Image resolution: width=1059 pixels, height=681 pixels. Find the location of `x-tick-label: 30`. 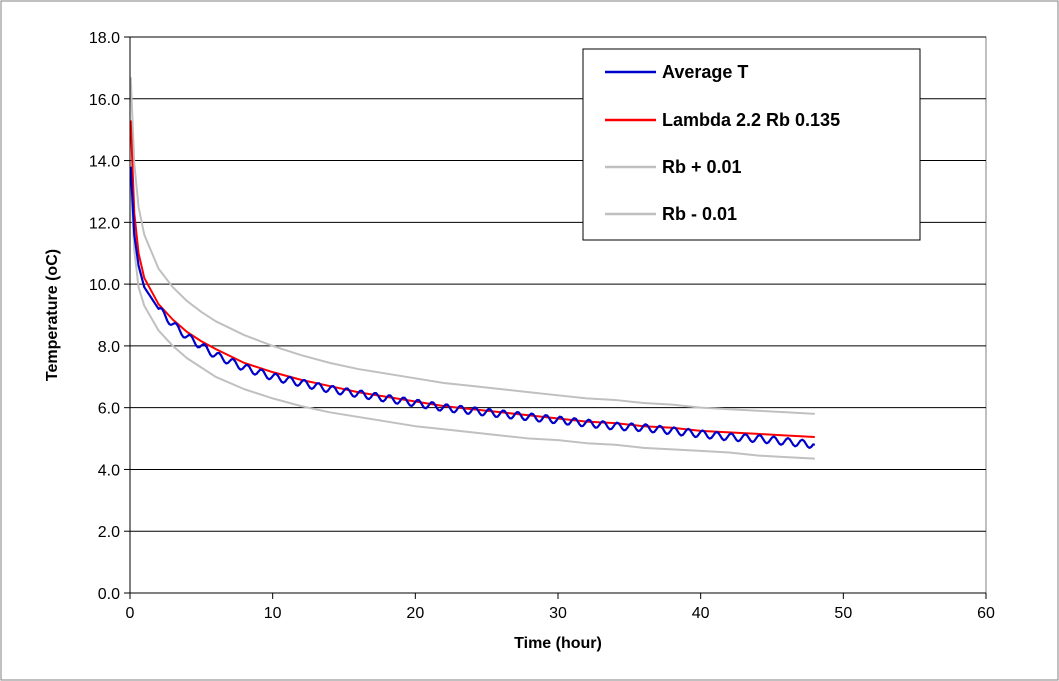

x-tick-label: 30 is located at coordinates (558, 613).